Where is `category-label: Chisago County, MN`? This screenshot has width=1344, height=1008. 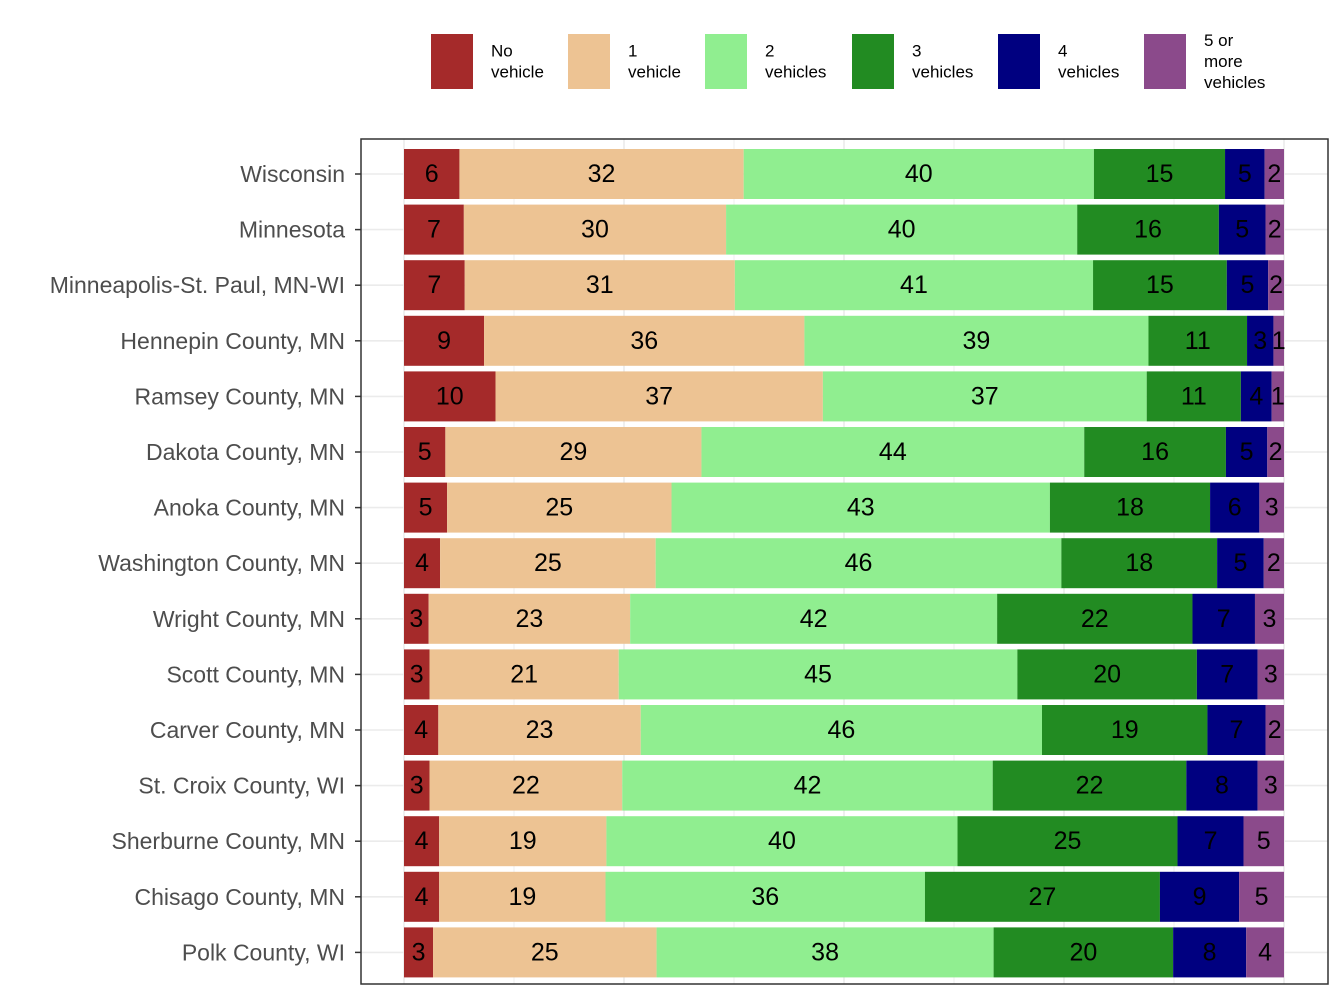
category-label: Chisago County, MN is located at coordinates (240, 897).